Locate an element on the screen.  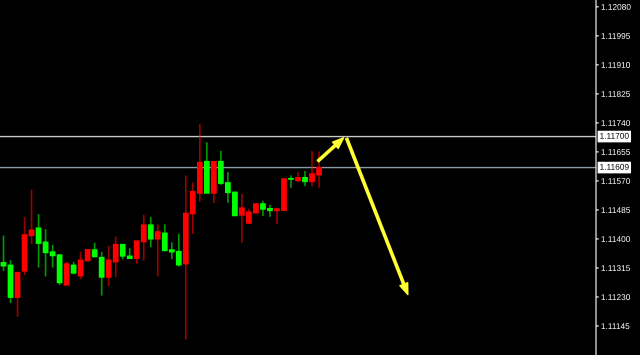
y-tick-label: 1.11315 is located at coordinates (615, 268).